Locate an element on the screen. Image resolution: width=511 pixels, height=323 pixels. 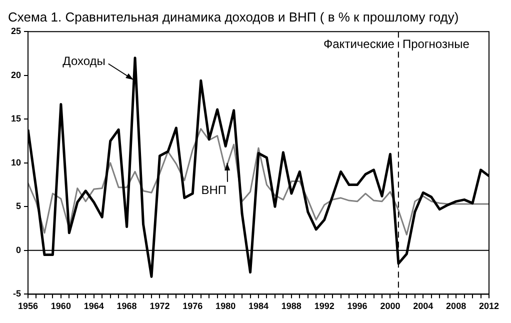
x-tick-label: 2004 is located at coordinates (423, 306).